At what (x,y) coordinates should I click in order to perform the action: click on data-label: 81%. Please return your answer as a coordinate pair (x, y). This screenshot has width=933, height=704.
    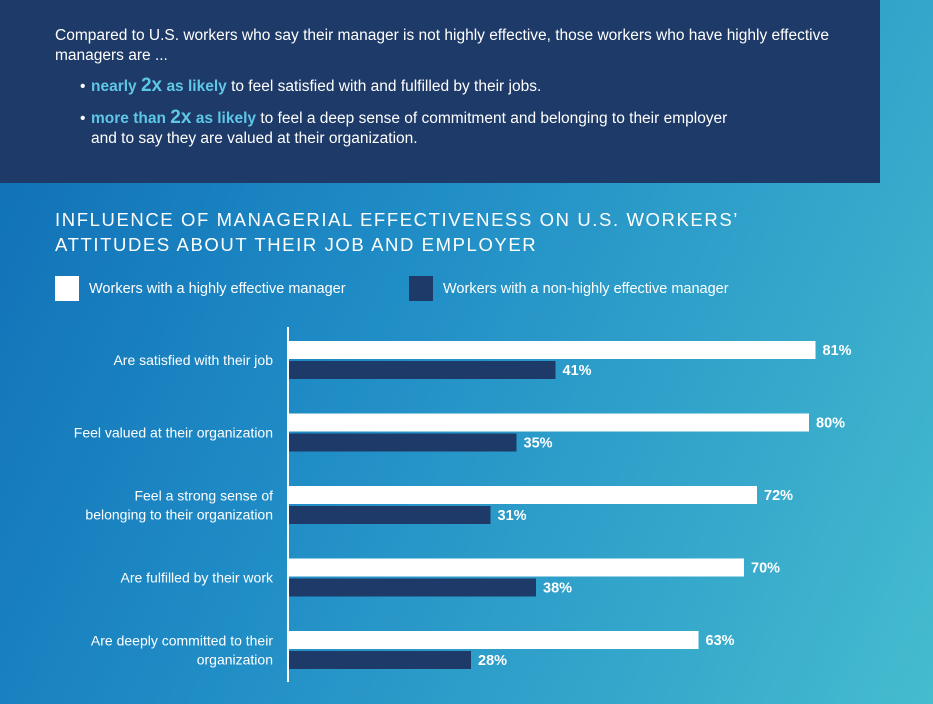
    Looking at the image, I should click on (837, 351).